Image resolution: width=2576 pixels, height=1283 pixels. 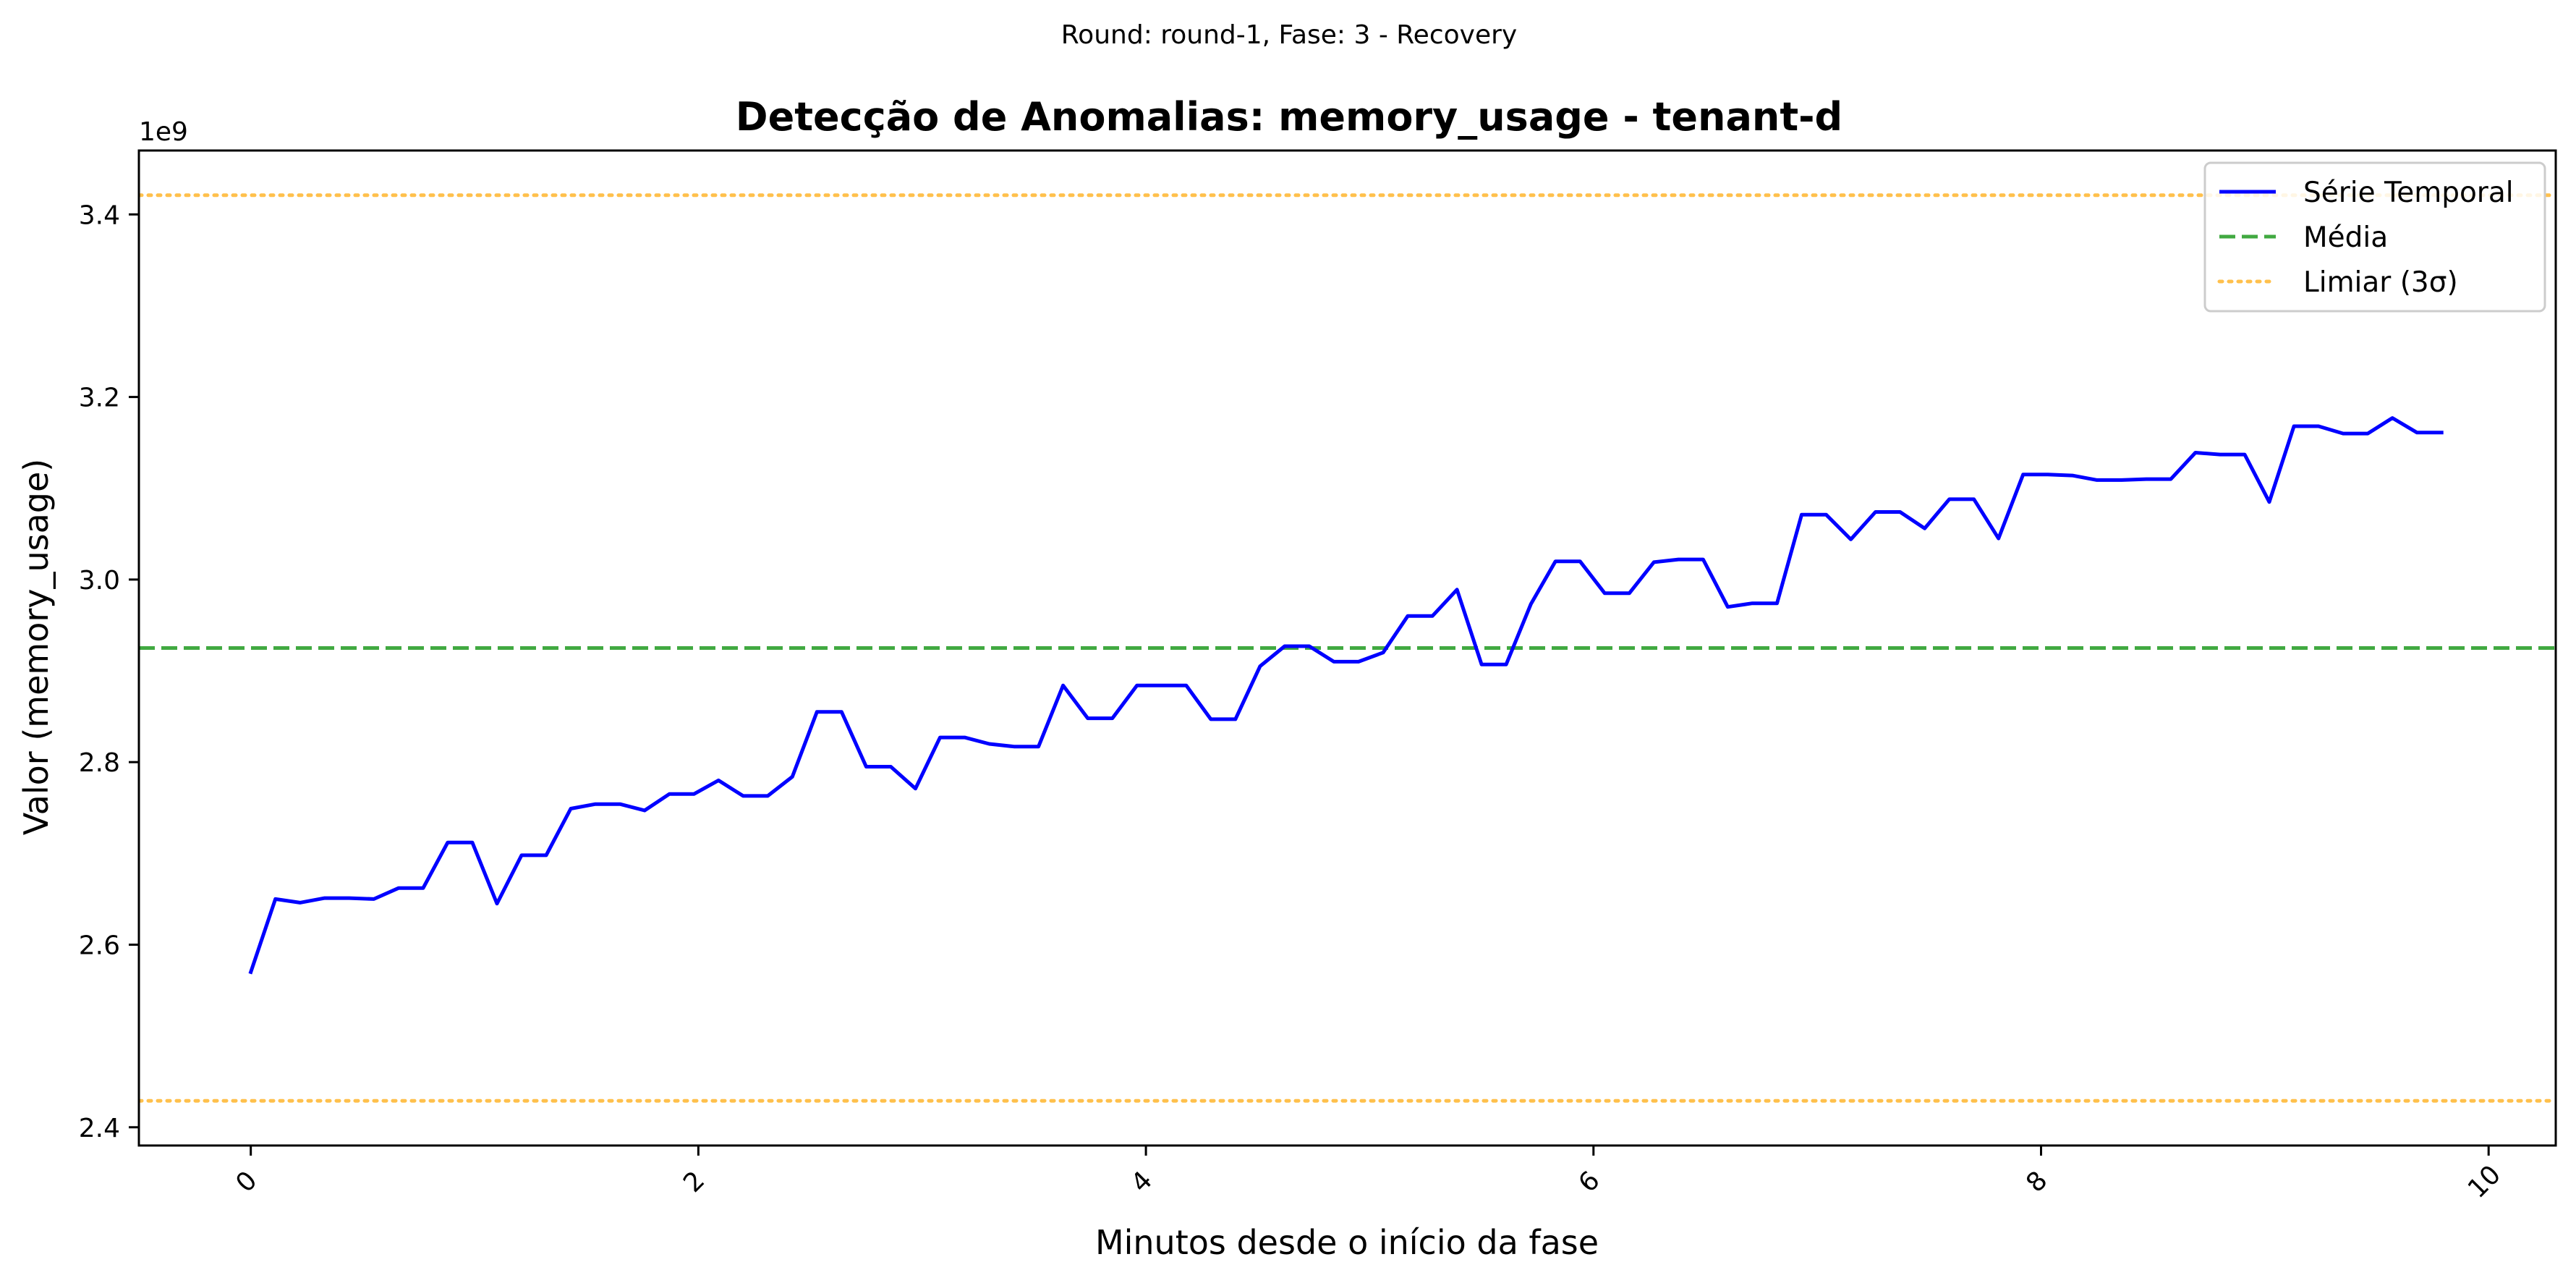 I want to click on y-tick-label: 3.4, so click(x=99, y=215).